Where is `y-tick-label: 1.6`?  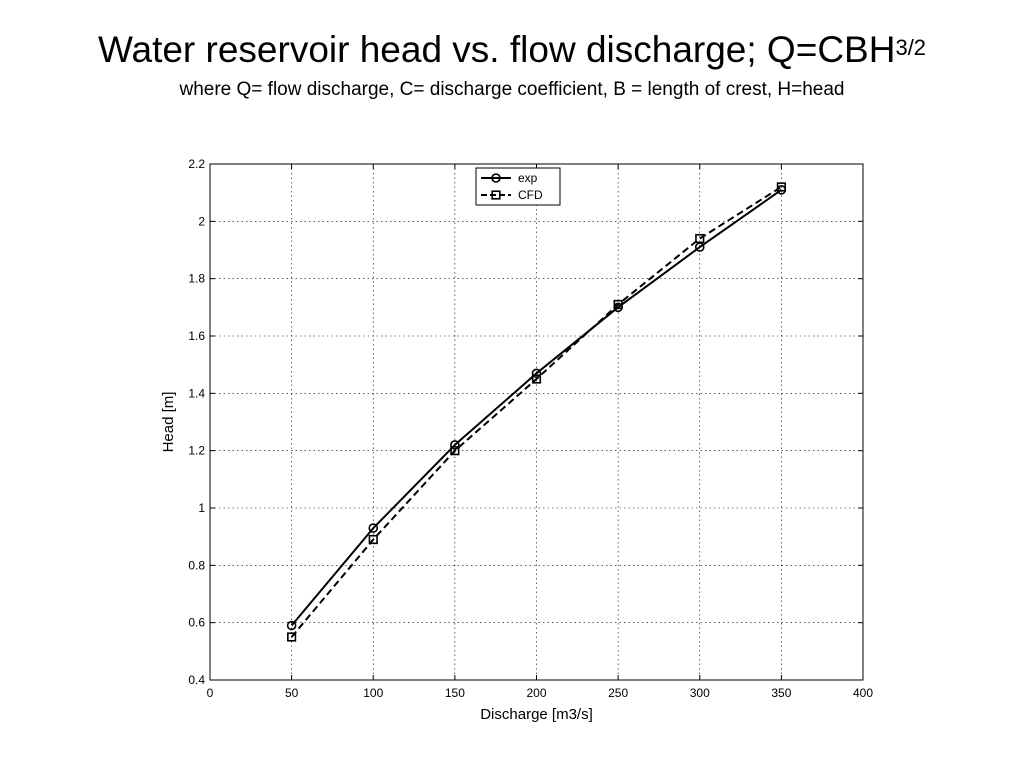
y-tick-label: 1.6 is located at coordinates (196, 336).